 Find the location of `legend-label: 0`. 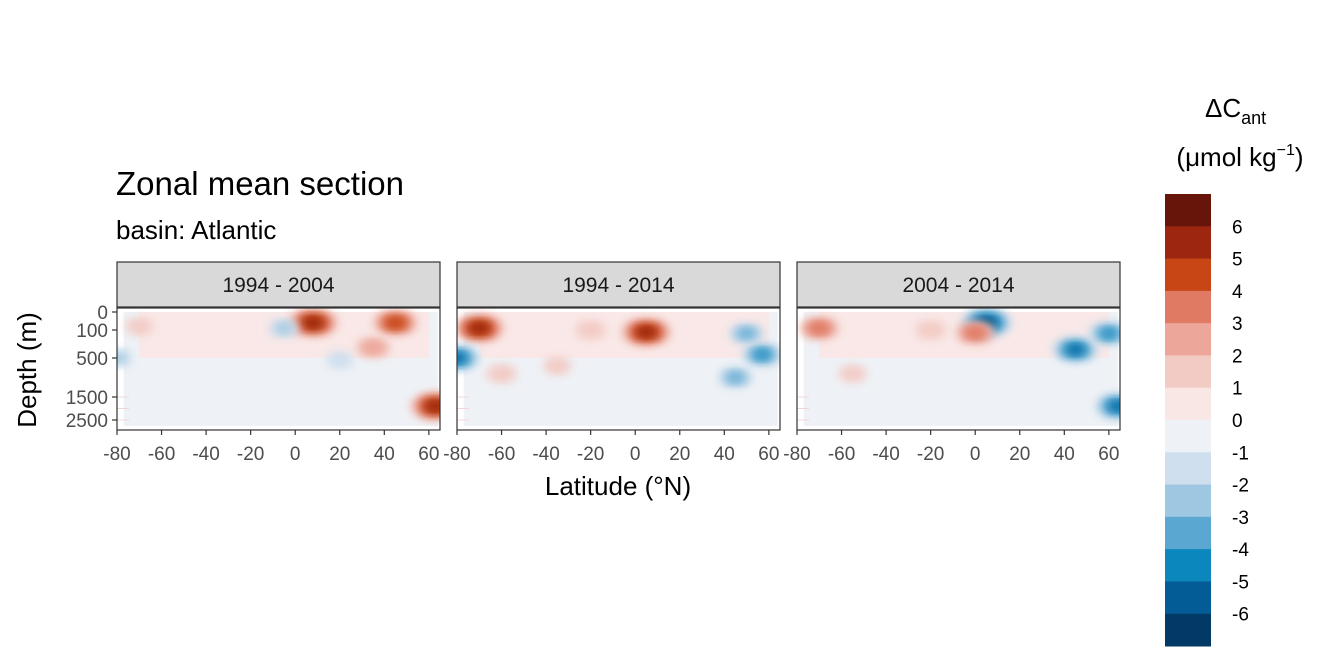

legend-label: 0 is located at coordinates (1237, 421).